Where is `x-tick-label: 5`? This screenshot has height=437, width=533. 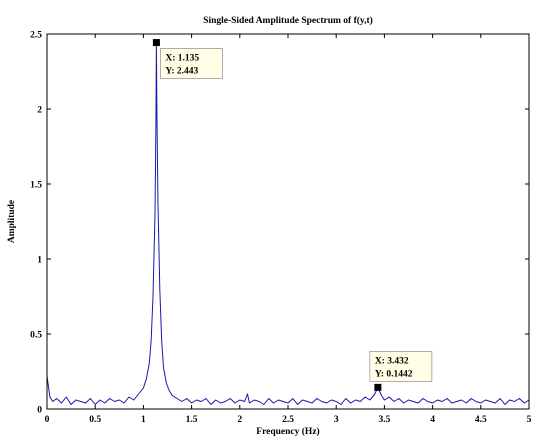
x-tick-label: 5 is located at coordinates (529, 420).